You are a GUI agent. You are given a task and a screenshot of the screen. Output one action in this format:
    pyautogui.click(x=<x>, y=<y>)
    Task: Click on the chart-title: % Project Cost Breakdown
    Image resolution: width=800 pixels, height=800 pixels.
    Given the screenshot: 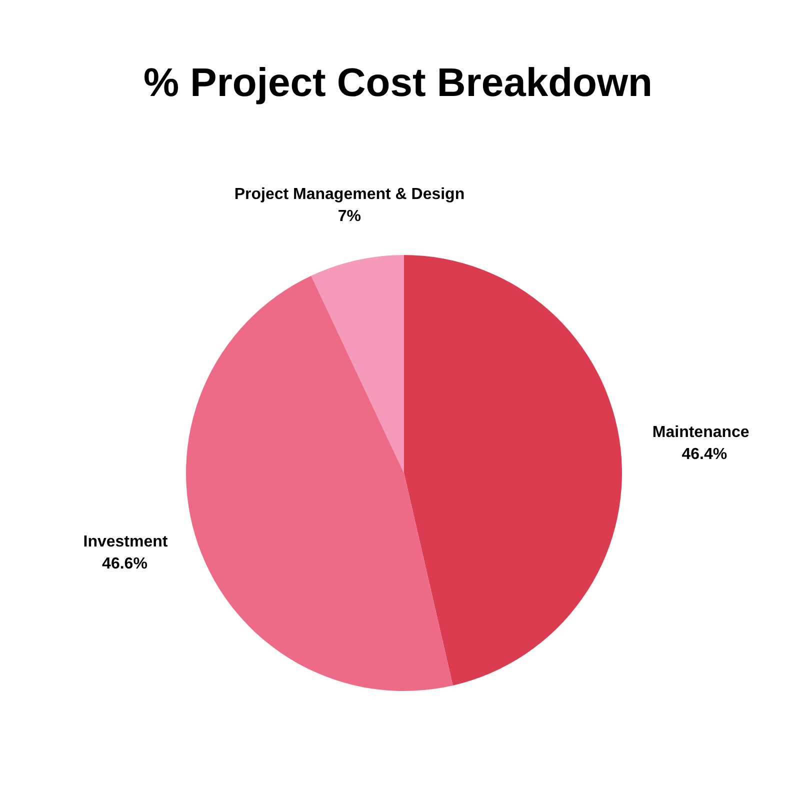 What is the action you would take?
    pyautogui.click(x=398, y=83)
    